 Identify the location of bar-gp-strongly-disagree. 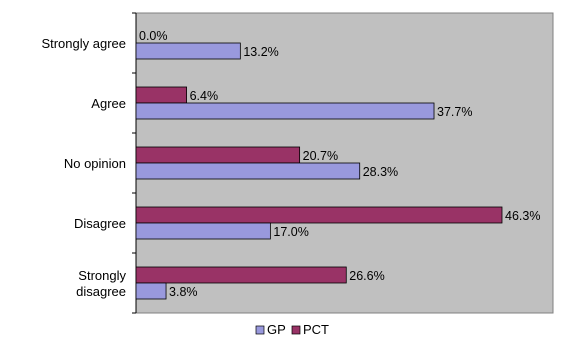
(151, 291).